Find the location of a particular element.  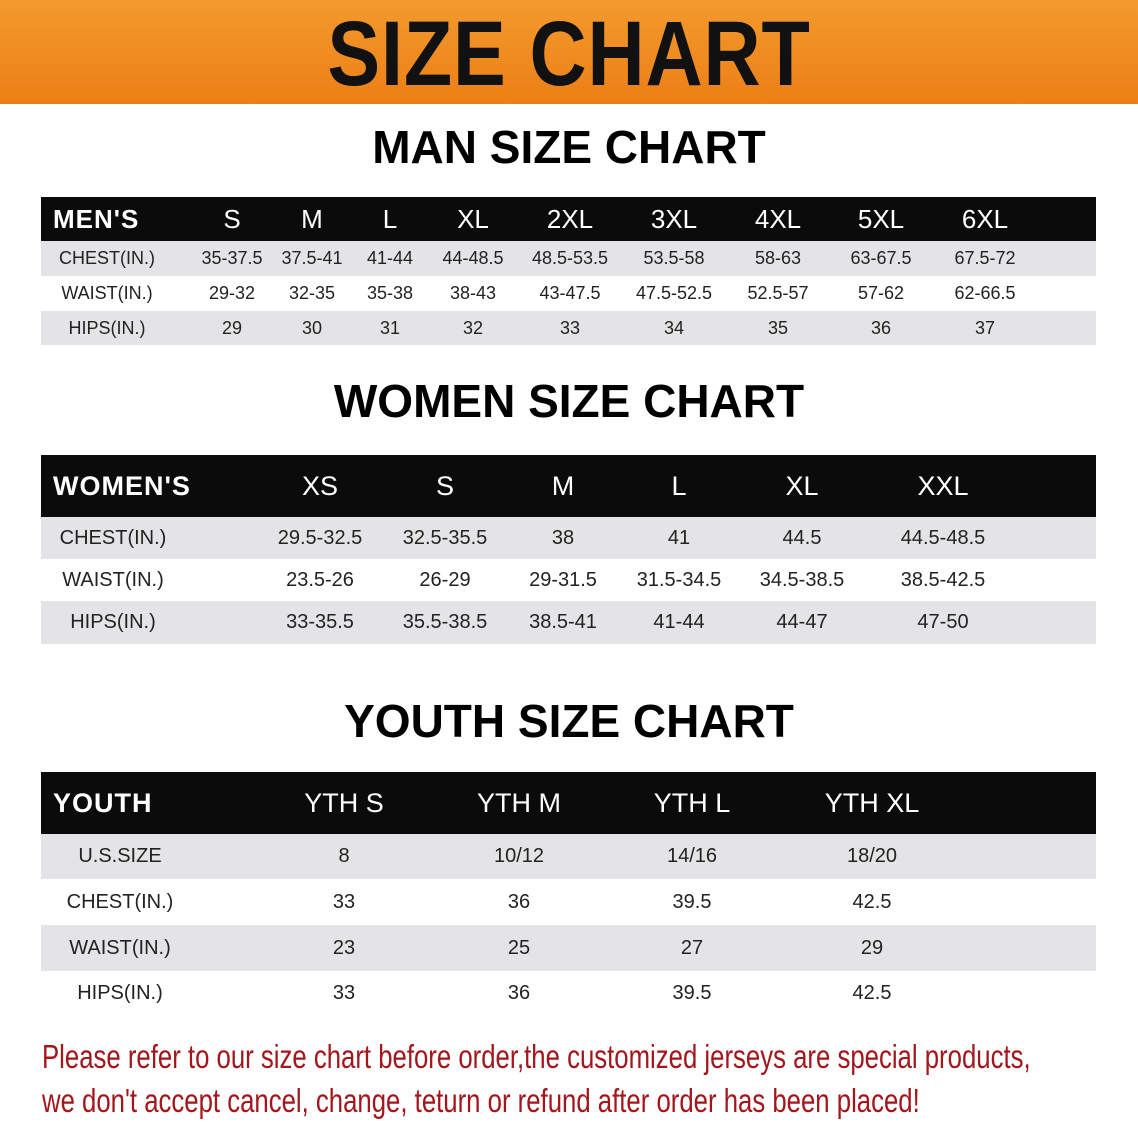

youth-table-row: HIPS(IN.) 33 36 39.5 42.5 is located at coordinates (568, 993).